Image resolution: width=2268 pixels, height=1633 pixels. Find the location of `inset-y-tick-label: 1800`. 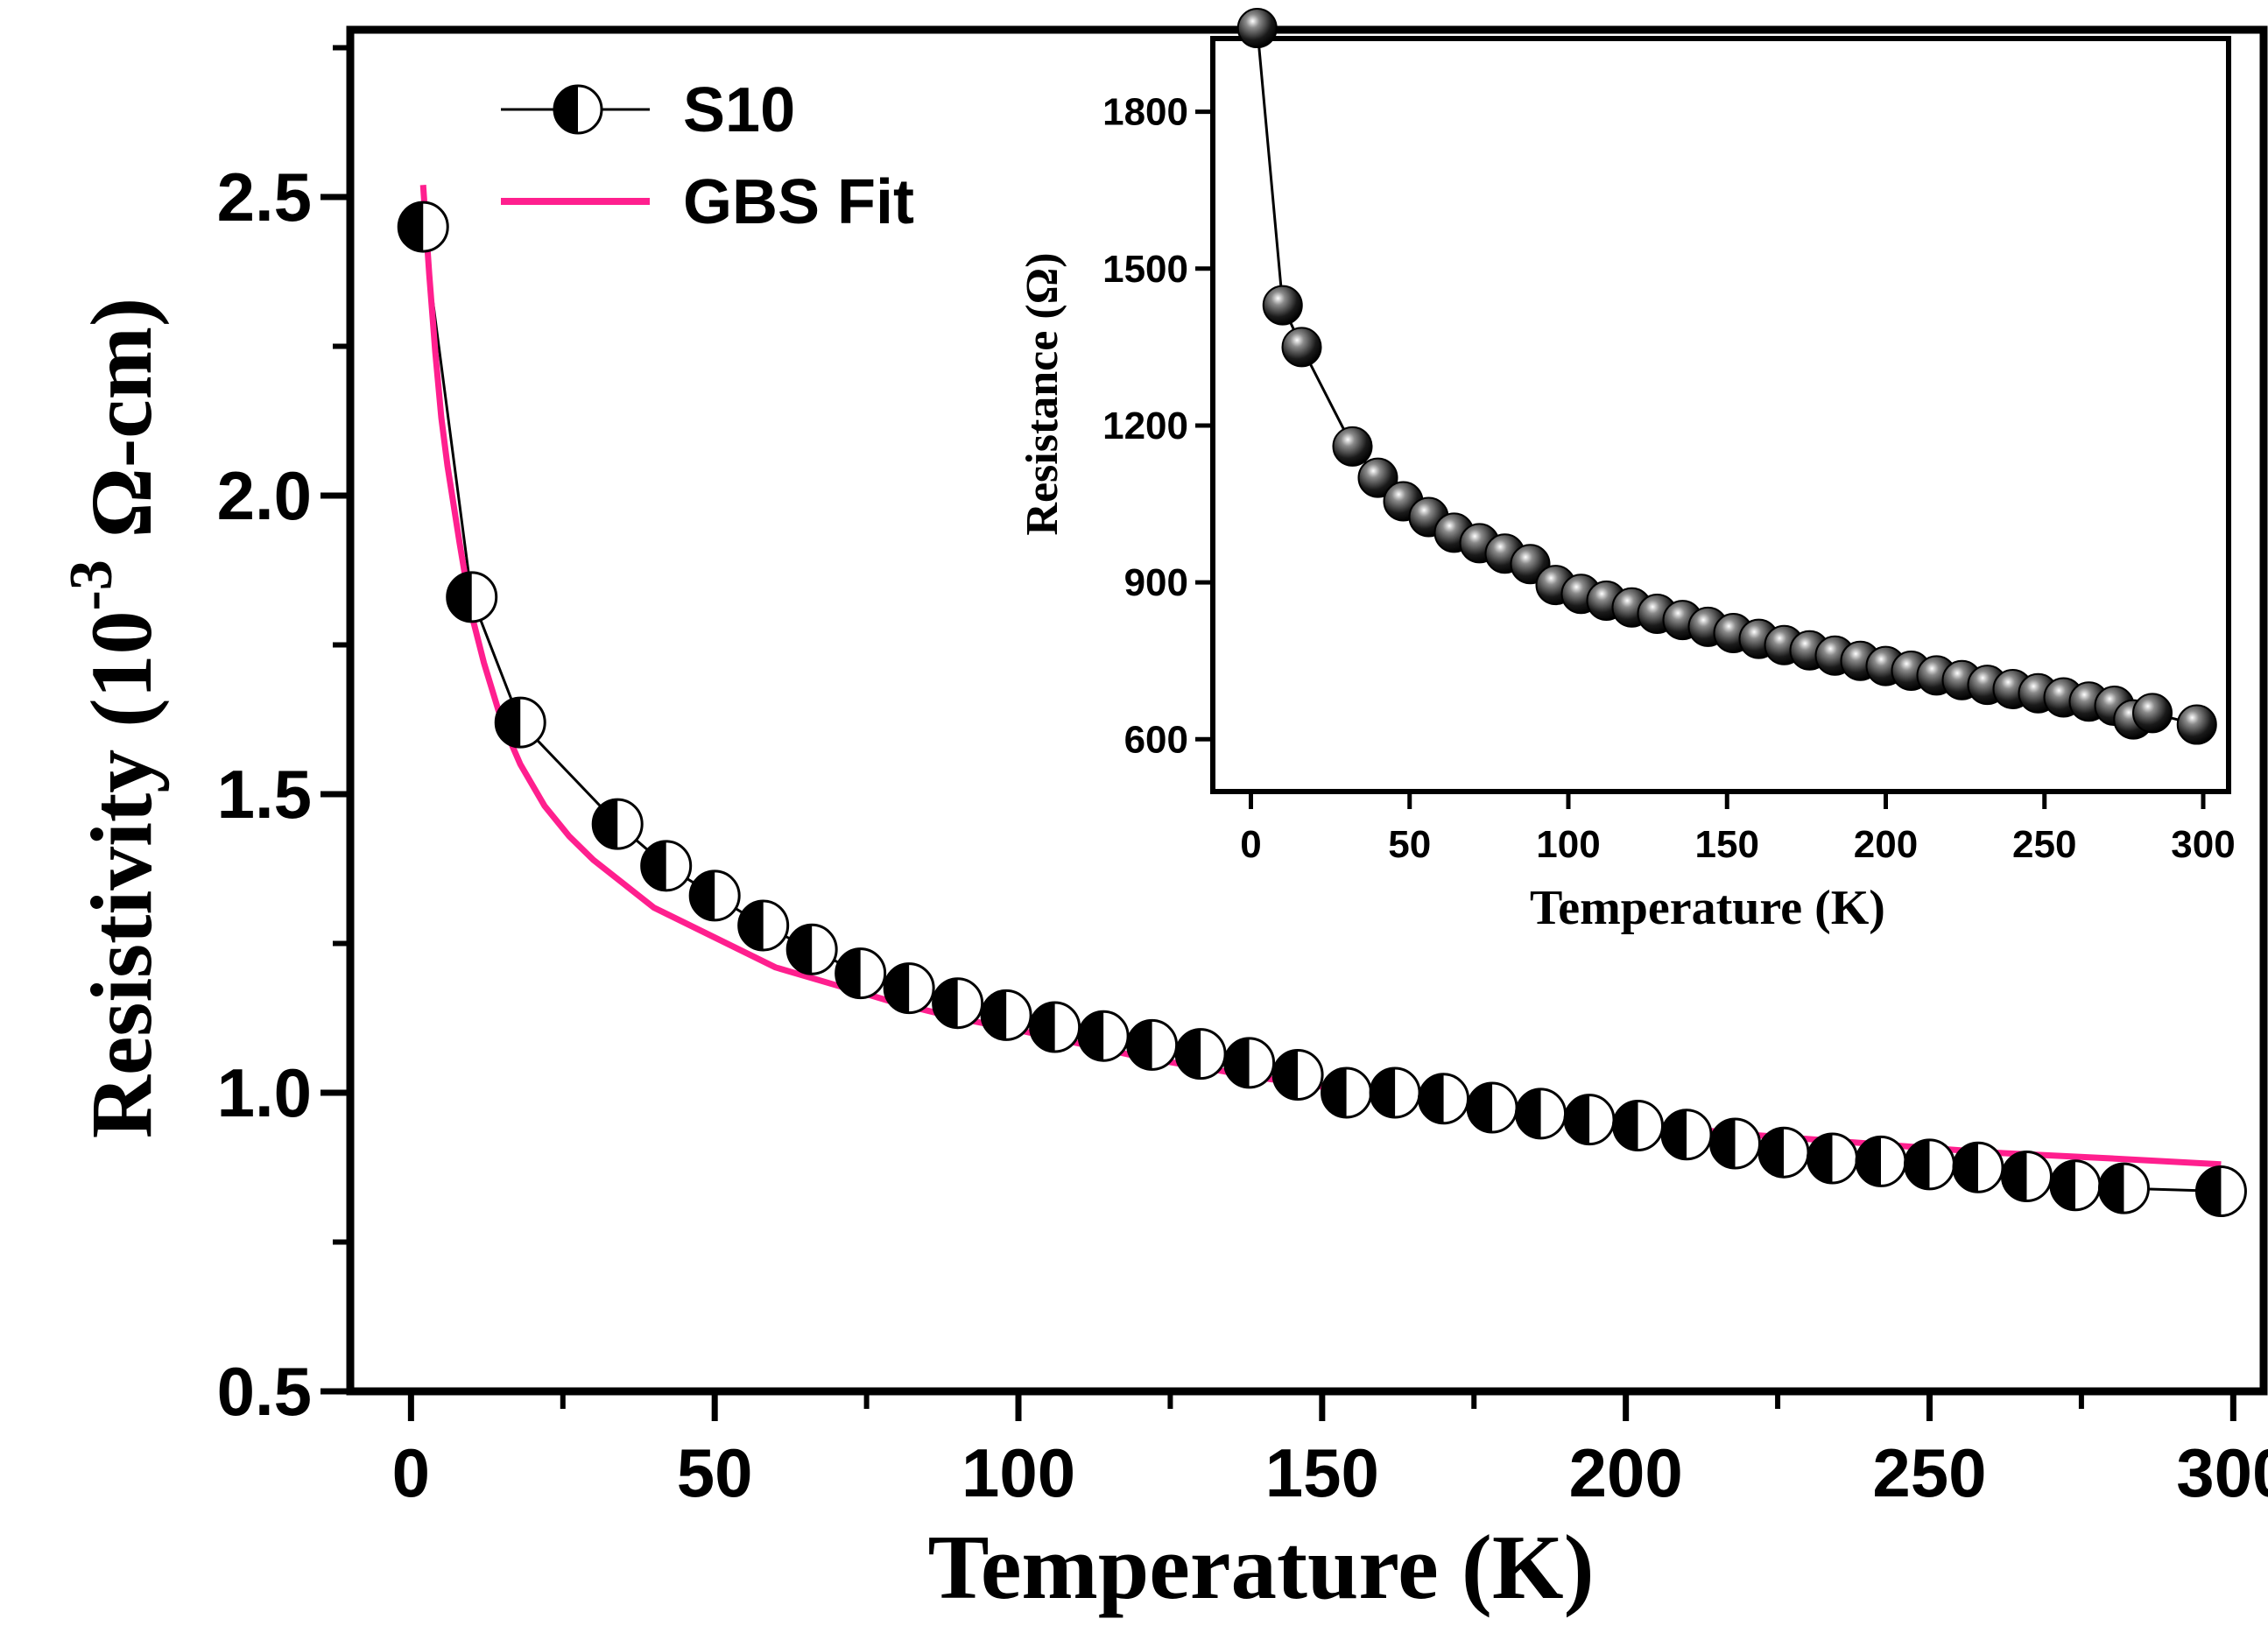

inset-y-tick-label: 1800 is located at coordinates (1145, 112).